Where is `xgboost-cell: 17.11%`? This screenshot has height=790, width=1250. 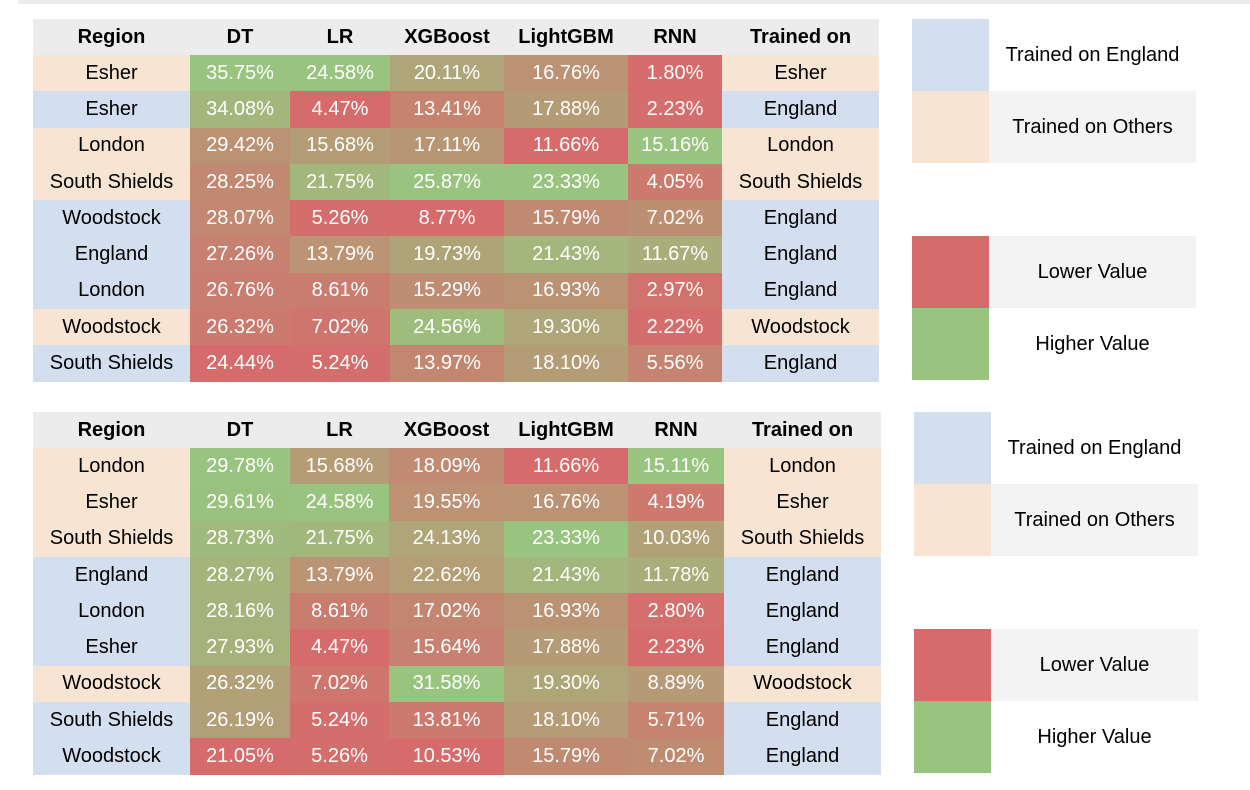
xgboost-cell: 17.11% is located at coordinates (447, 145).